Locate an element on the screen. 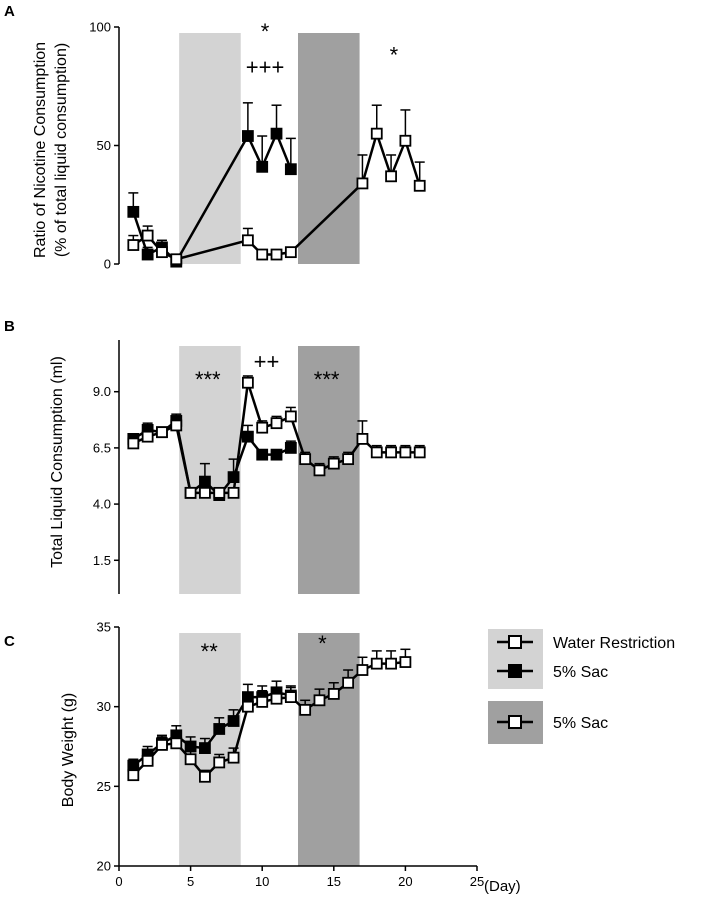 Image resolution: width=709 pixels, height=903 pixels. panel-c-annotation-0: ** is located at coordinates (210, 651).